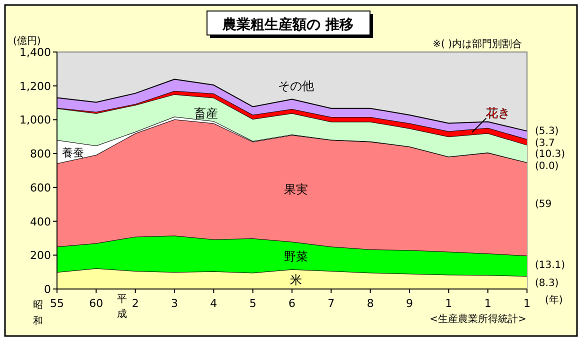 This screenshot has width=583, height=341. What do you see at coordinates (547, 131) in the screenshot?
I see `text: (5.3)` at bounding box center [547, 131].